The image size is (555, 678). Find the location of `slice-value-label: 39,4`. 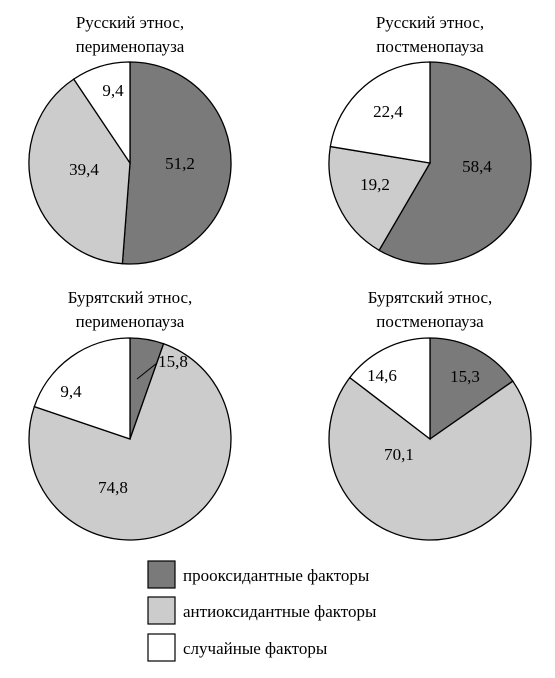

slice-value-label: 39,4 is located at coordinates (84, 169).